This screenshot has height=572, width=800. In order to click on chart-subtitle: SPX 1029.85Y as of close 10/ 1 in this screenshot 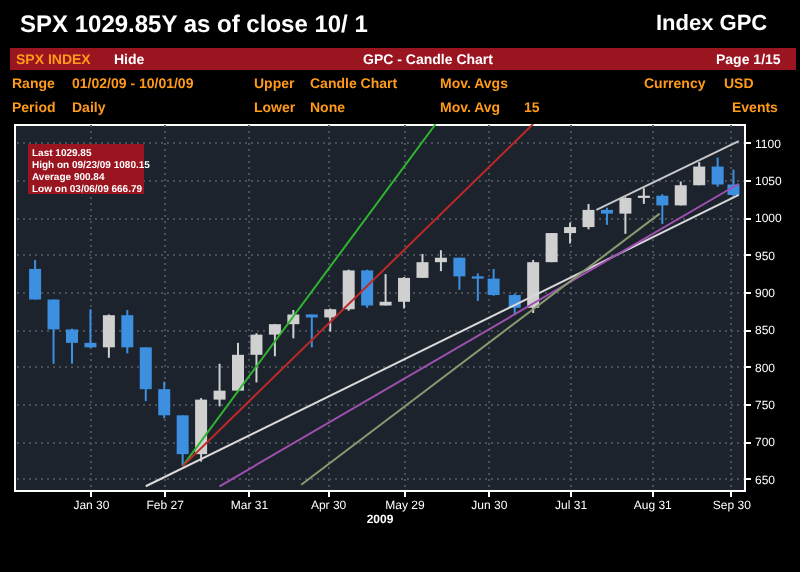, I will do `click(194, 24)`.